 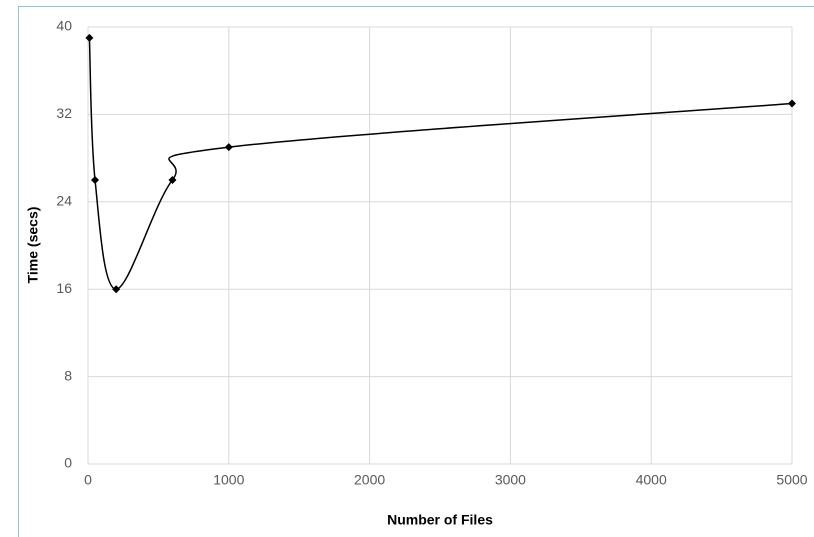 I want to click on y-tick-label: 24, so click(x=64, y=201).